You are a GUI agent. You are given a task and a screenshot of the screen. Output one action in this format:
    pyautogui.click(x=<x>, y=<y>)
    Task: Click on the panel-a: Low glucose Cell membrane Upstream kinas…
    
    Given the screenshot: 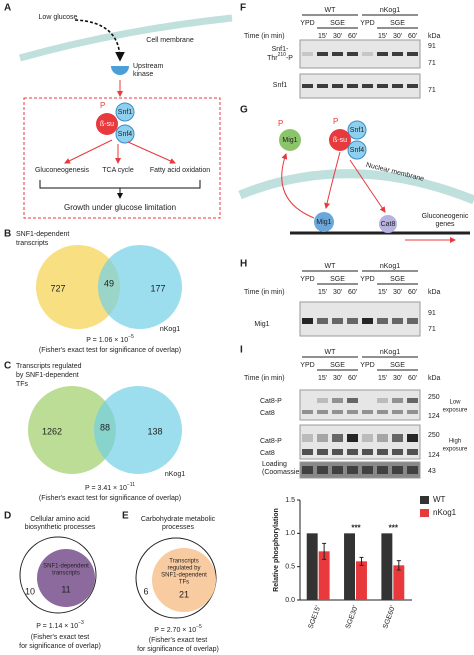 What is the action you would take?
    pyautogui.click(x=126, y=116)
    